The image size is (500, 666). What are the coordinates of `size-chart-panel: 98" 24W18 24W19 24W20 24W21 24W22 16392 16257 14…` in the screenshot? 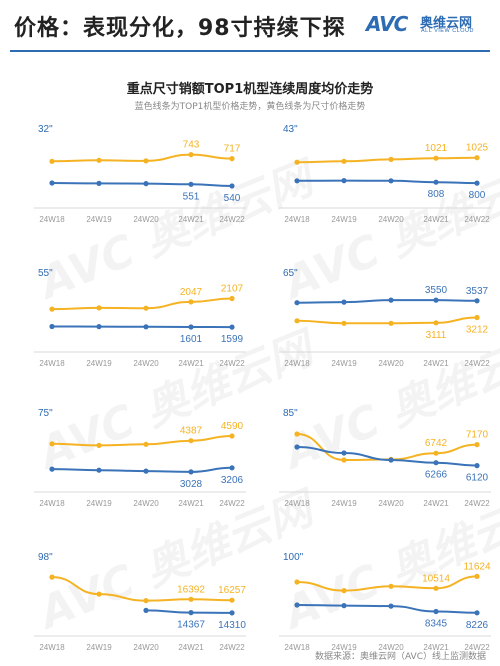 It's located at (130, 606).